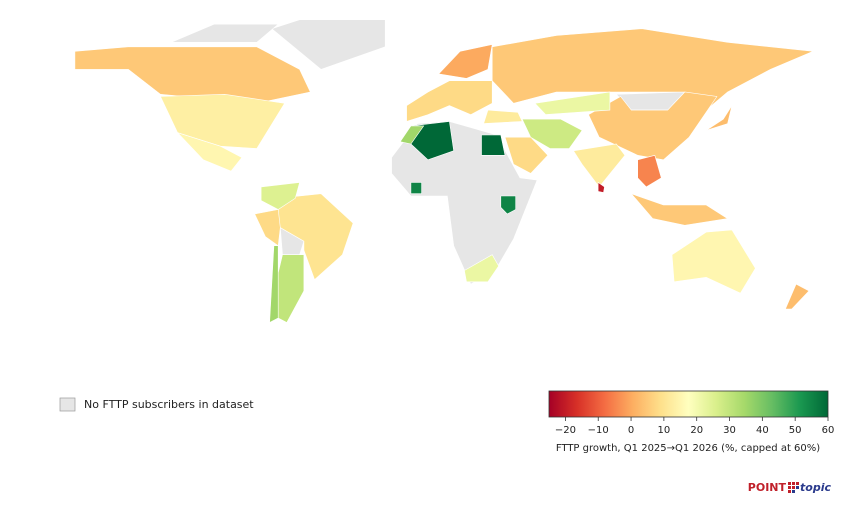 The image size is (850, 517). What do you see at coordinates (767, 487) in the screenshot?
I see `logo-left: POINT` at bounding box center [767, 487].